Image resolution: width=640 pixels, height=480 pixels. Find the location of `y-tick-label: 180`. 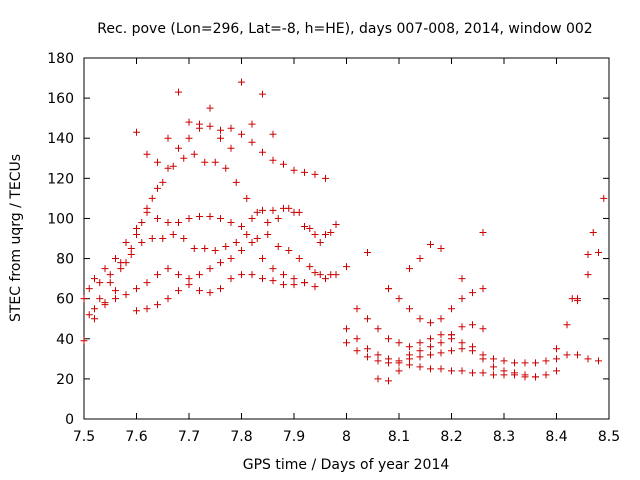

y-tick-label: 180 is located at coordinates (60, 59).